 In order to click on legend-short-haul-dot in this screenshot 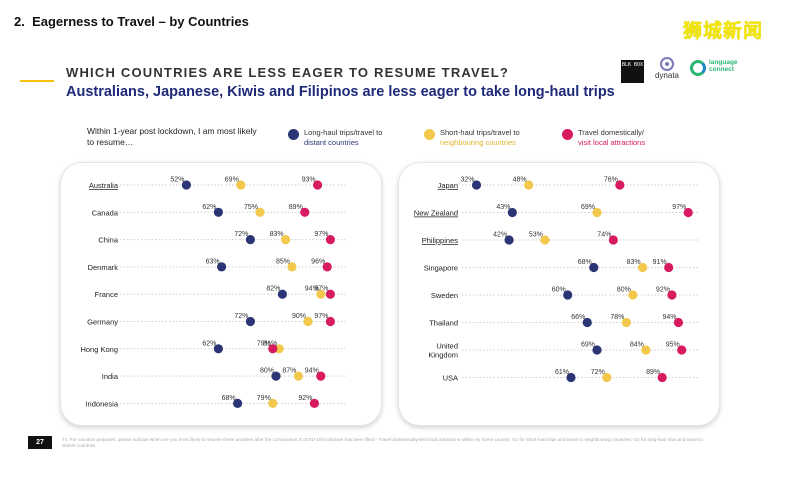, I will do `click(429, 134)`.